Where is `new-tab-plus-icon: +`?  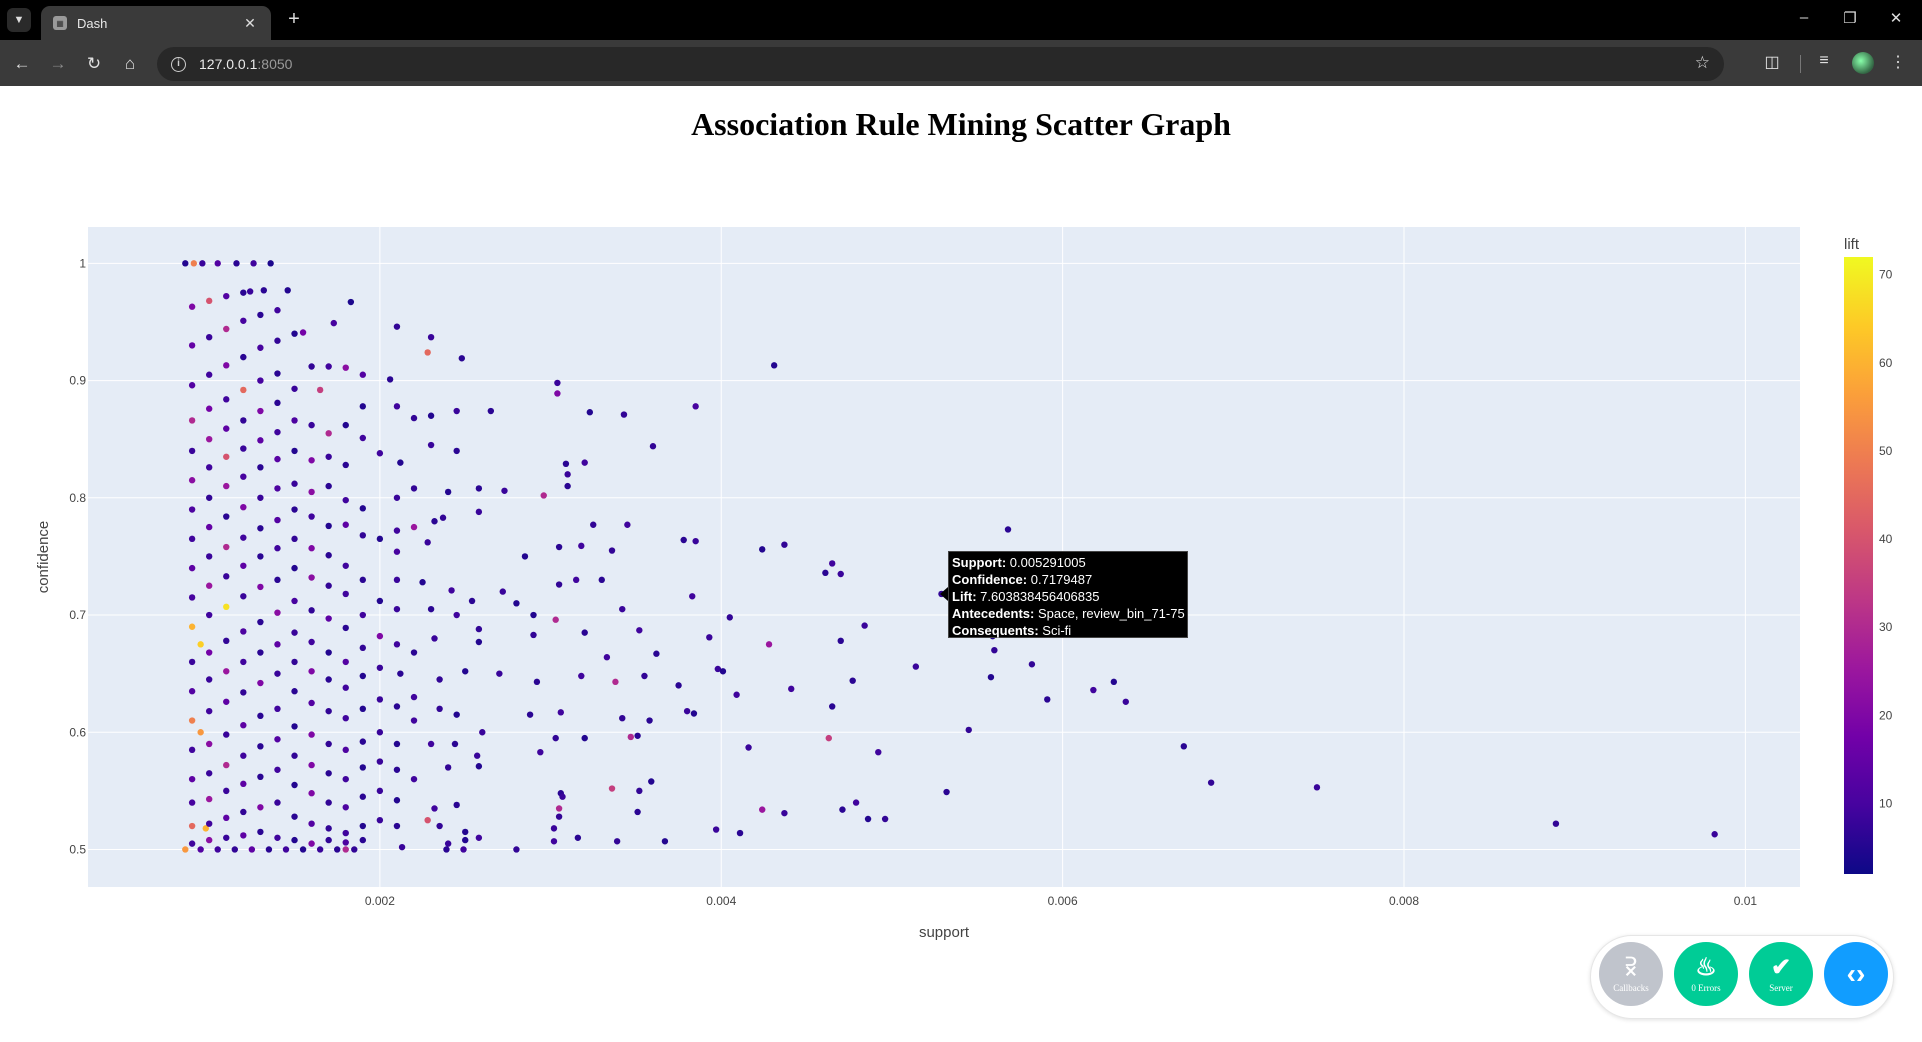 new-tab-plus-icon: + is located at coordinates (294, 19).